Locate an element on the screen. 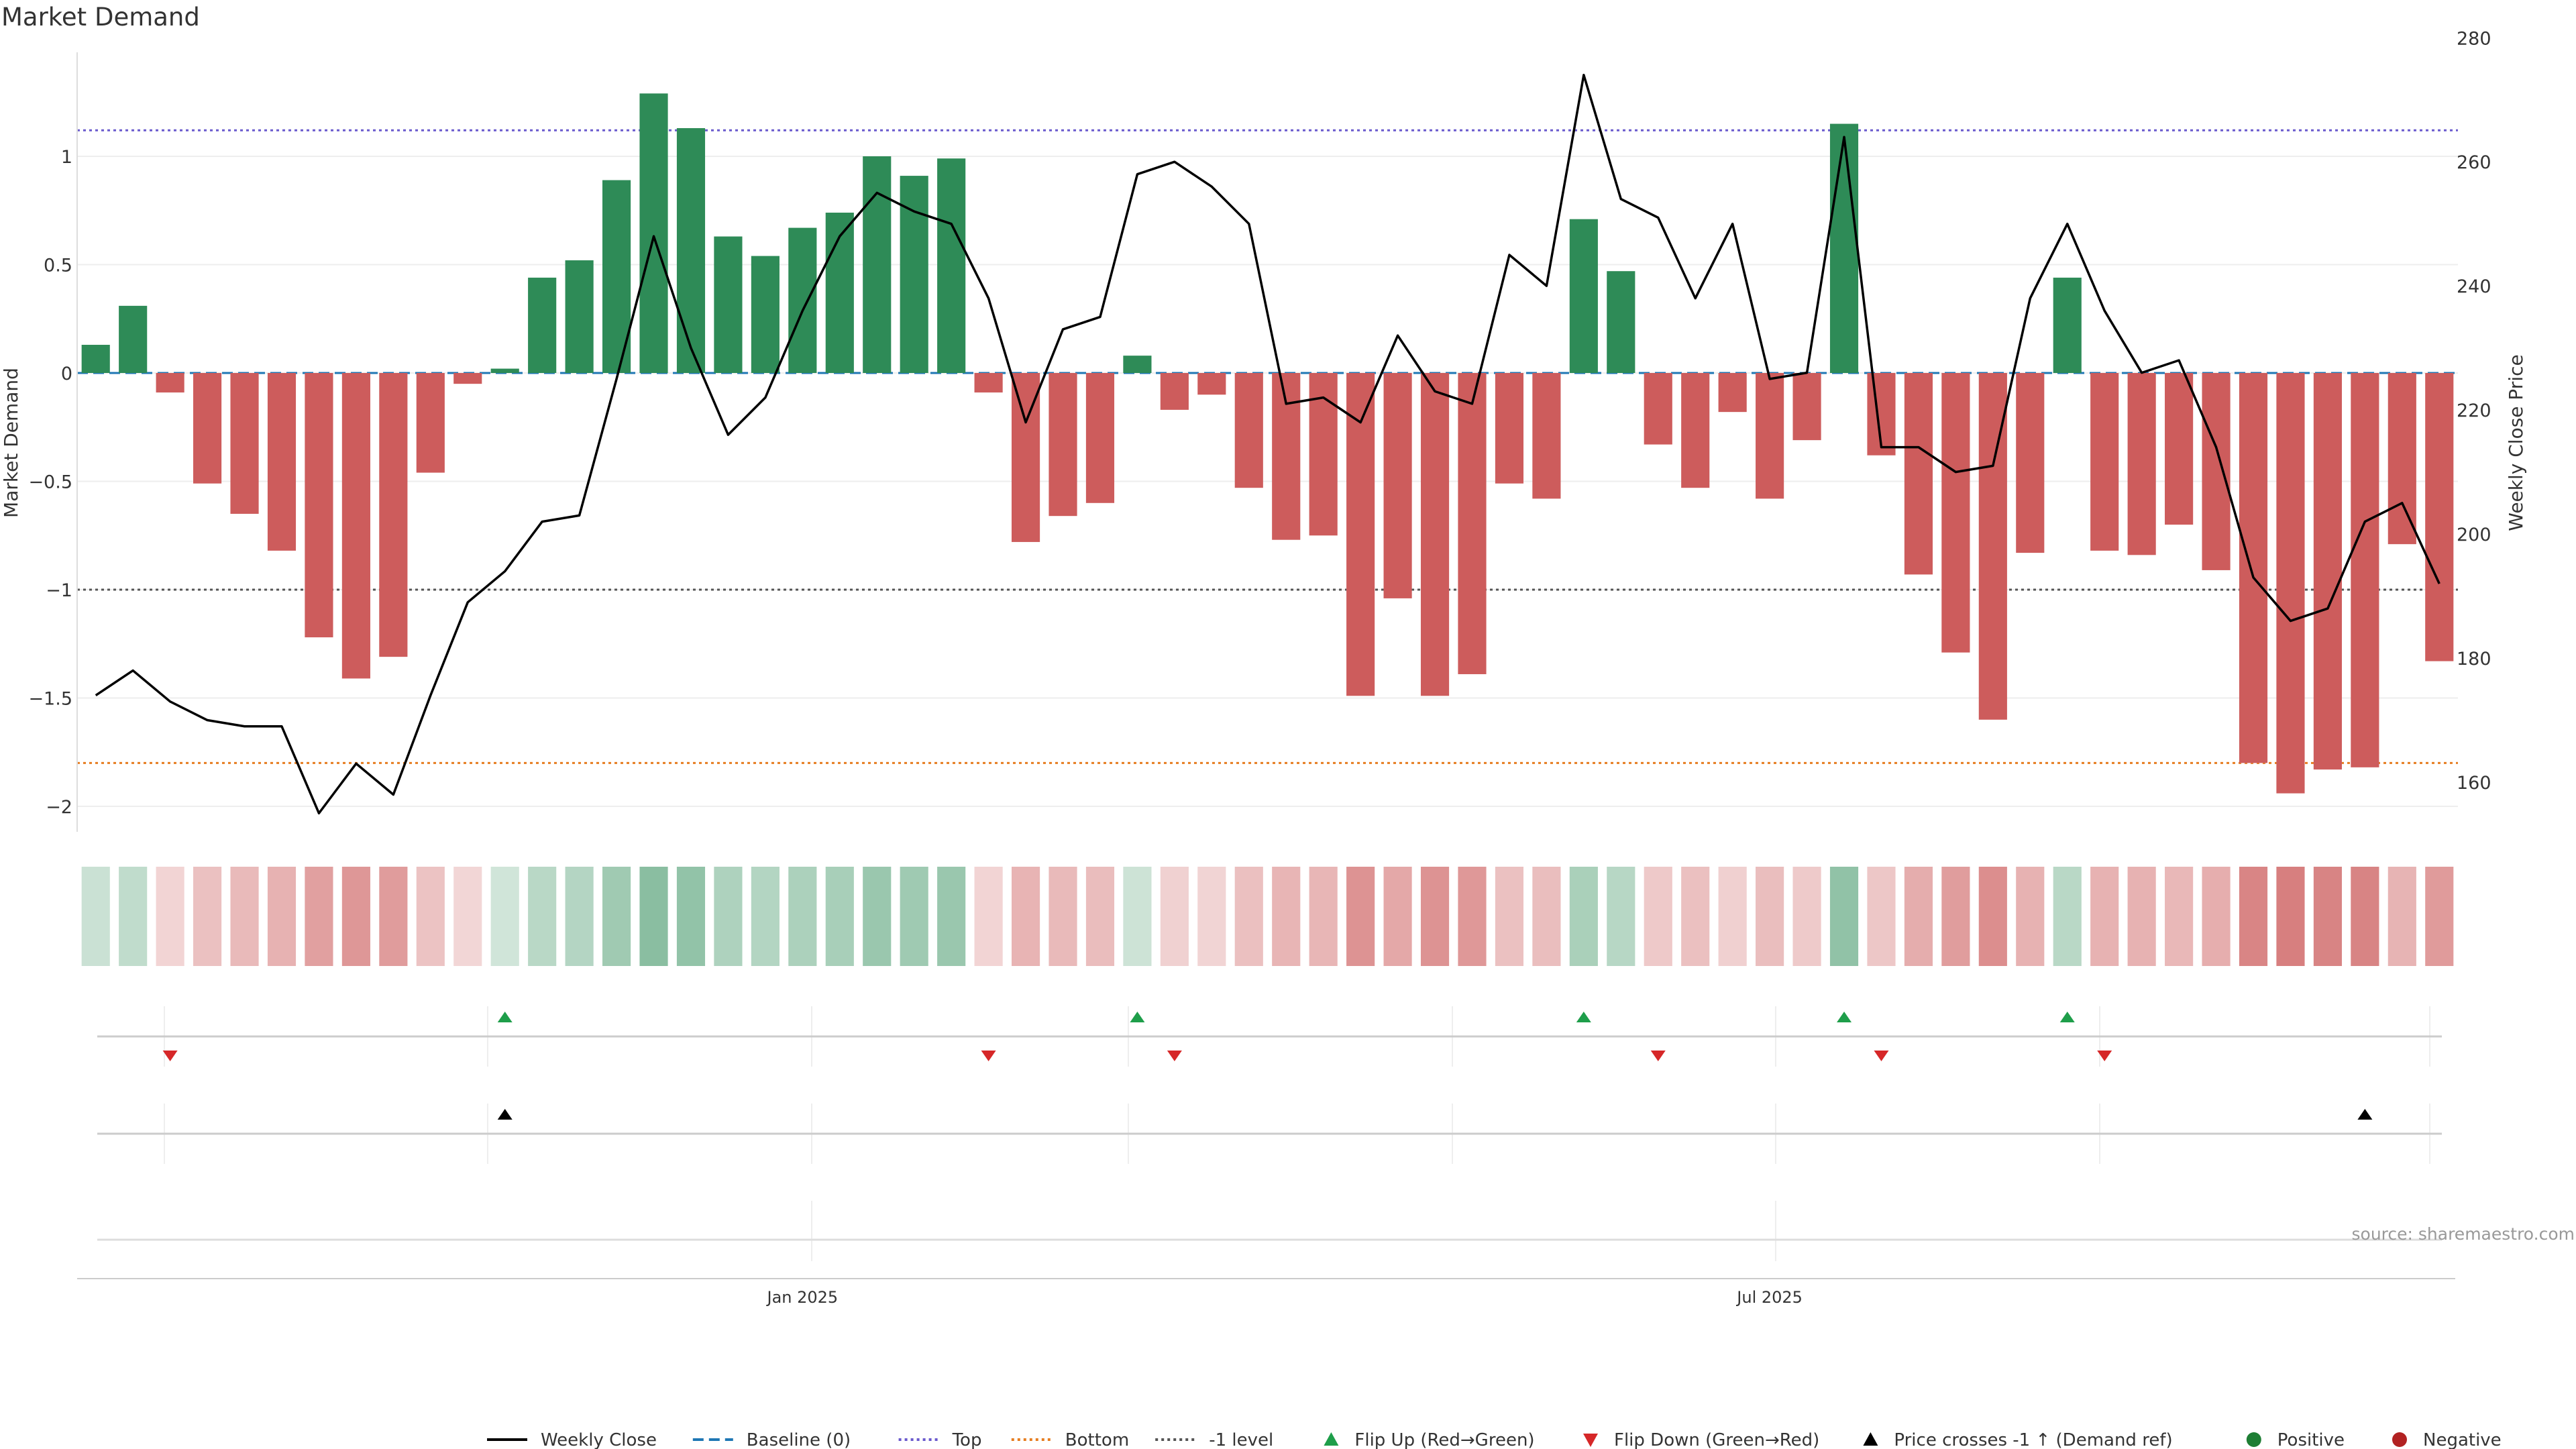 The width and height of the screenshot is (2576, 1449). y-tick-label: −1.5 is located at coordinates (50, 699).